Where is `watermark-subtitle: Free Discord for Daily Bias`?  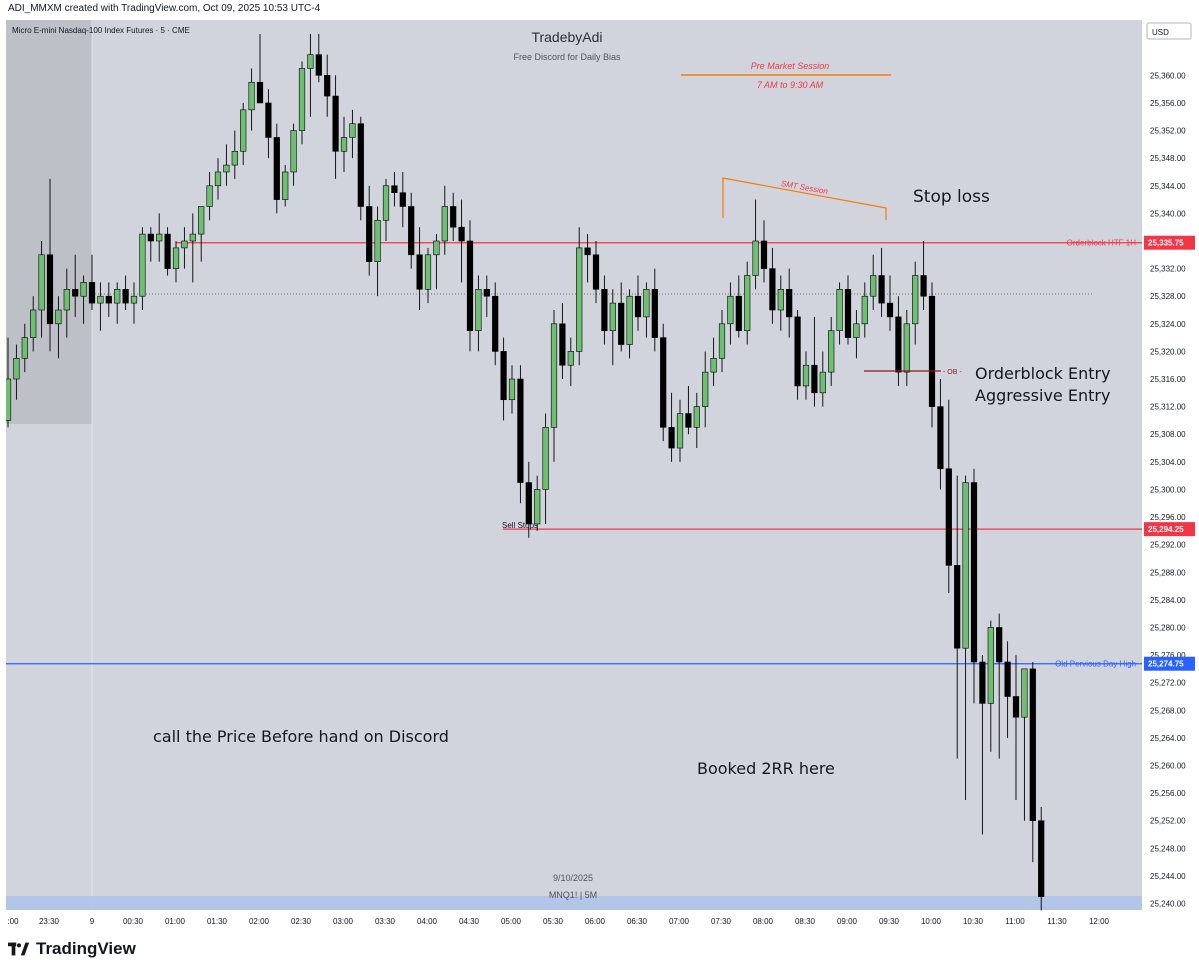
watermark-subtitle: Free Discord for Daily Bias is located at coordinates (567, 57).